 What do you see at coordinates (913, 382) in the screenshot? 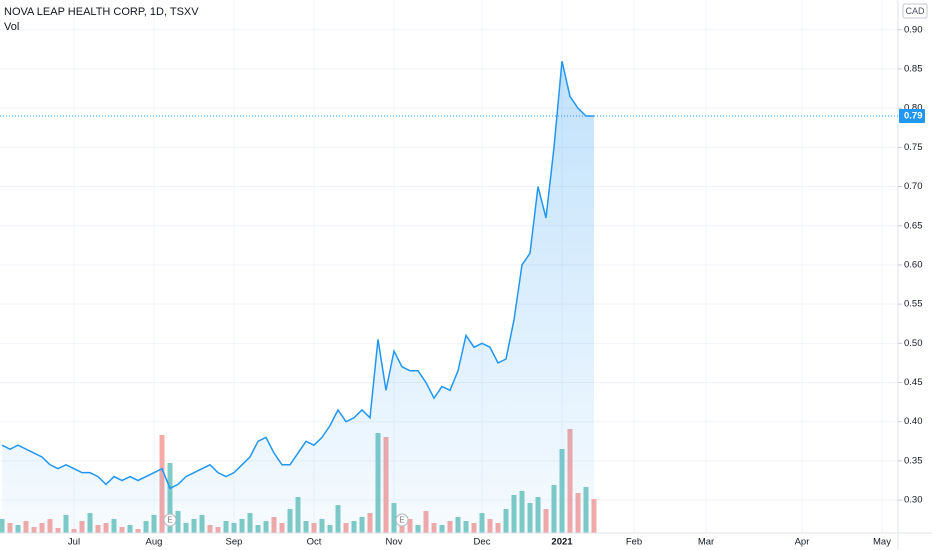
I see `y-tick-label: 0.45` at bounding box center [913, 382].